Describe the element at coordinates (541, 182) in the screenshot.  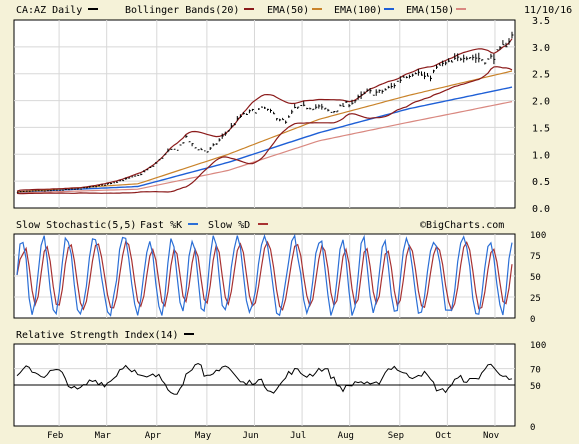
I see `price-y-tick: 0.5` at that location.